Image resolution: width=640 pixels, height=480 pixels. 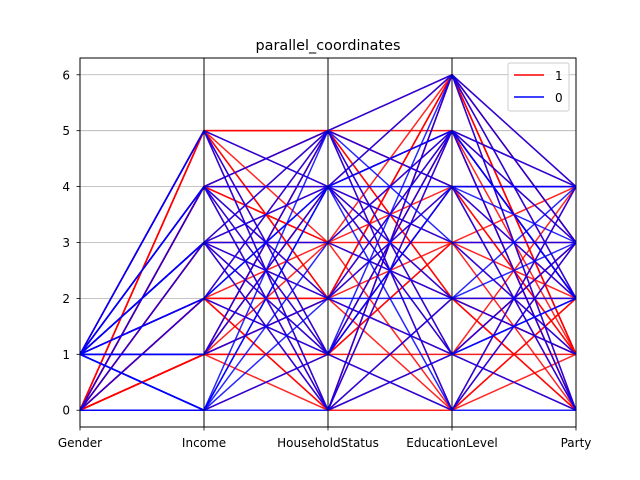 I want to click on y-tick-label-4: 4, so click(x=66, y=187).